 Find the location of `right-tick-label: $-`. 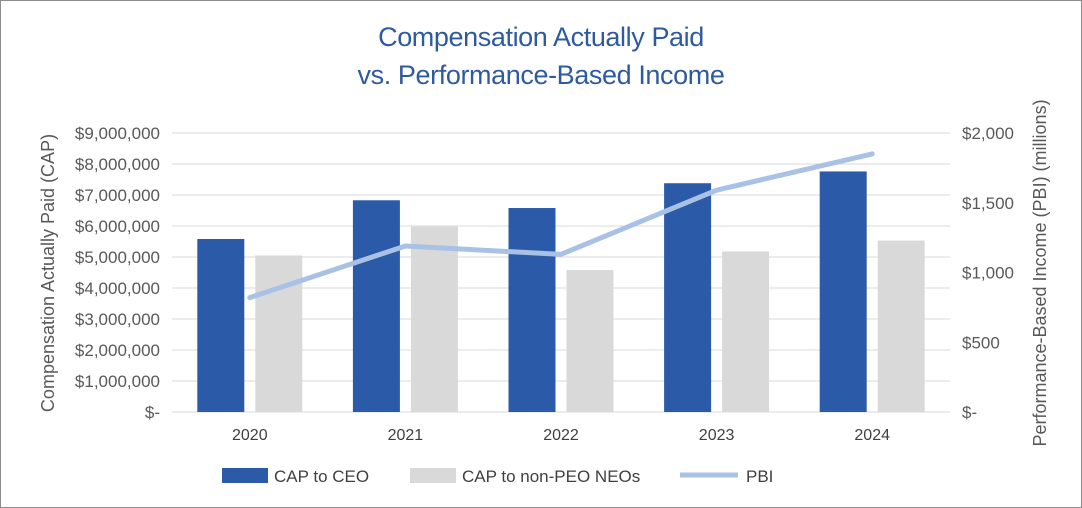

right-tick-label: $- is located at coordinates (969, 412).